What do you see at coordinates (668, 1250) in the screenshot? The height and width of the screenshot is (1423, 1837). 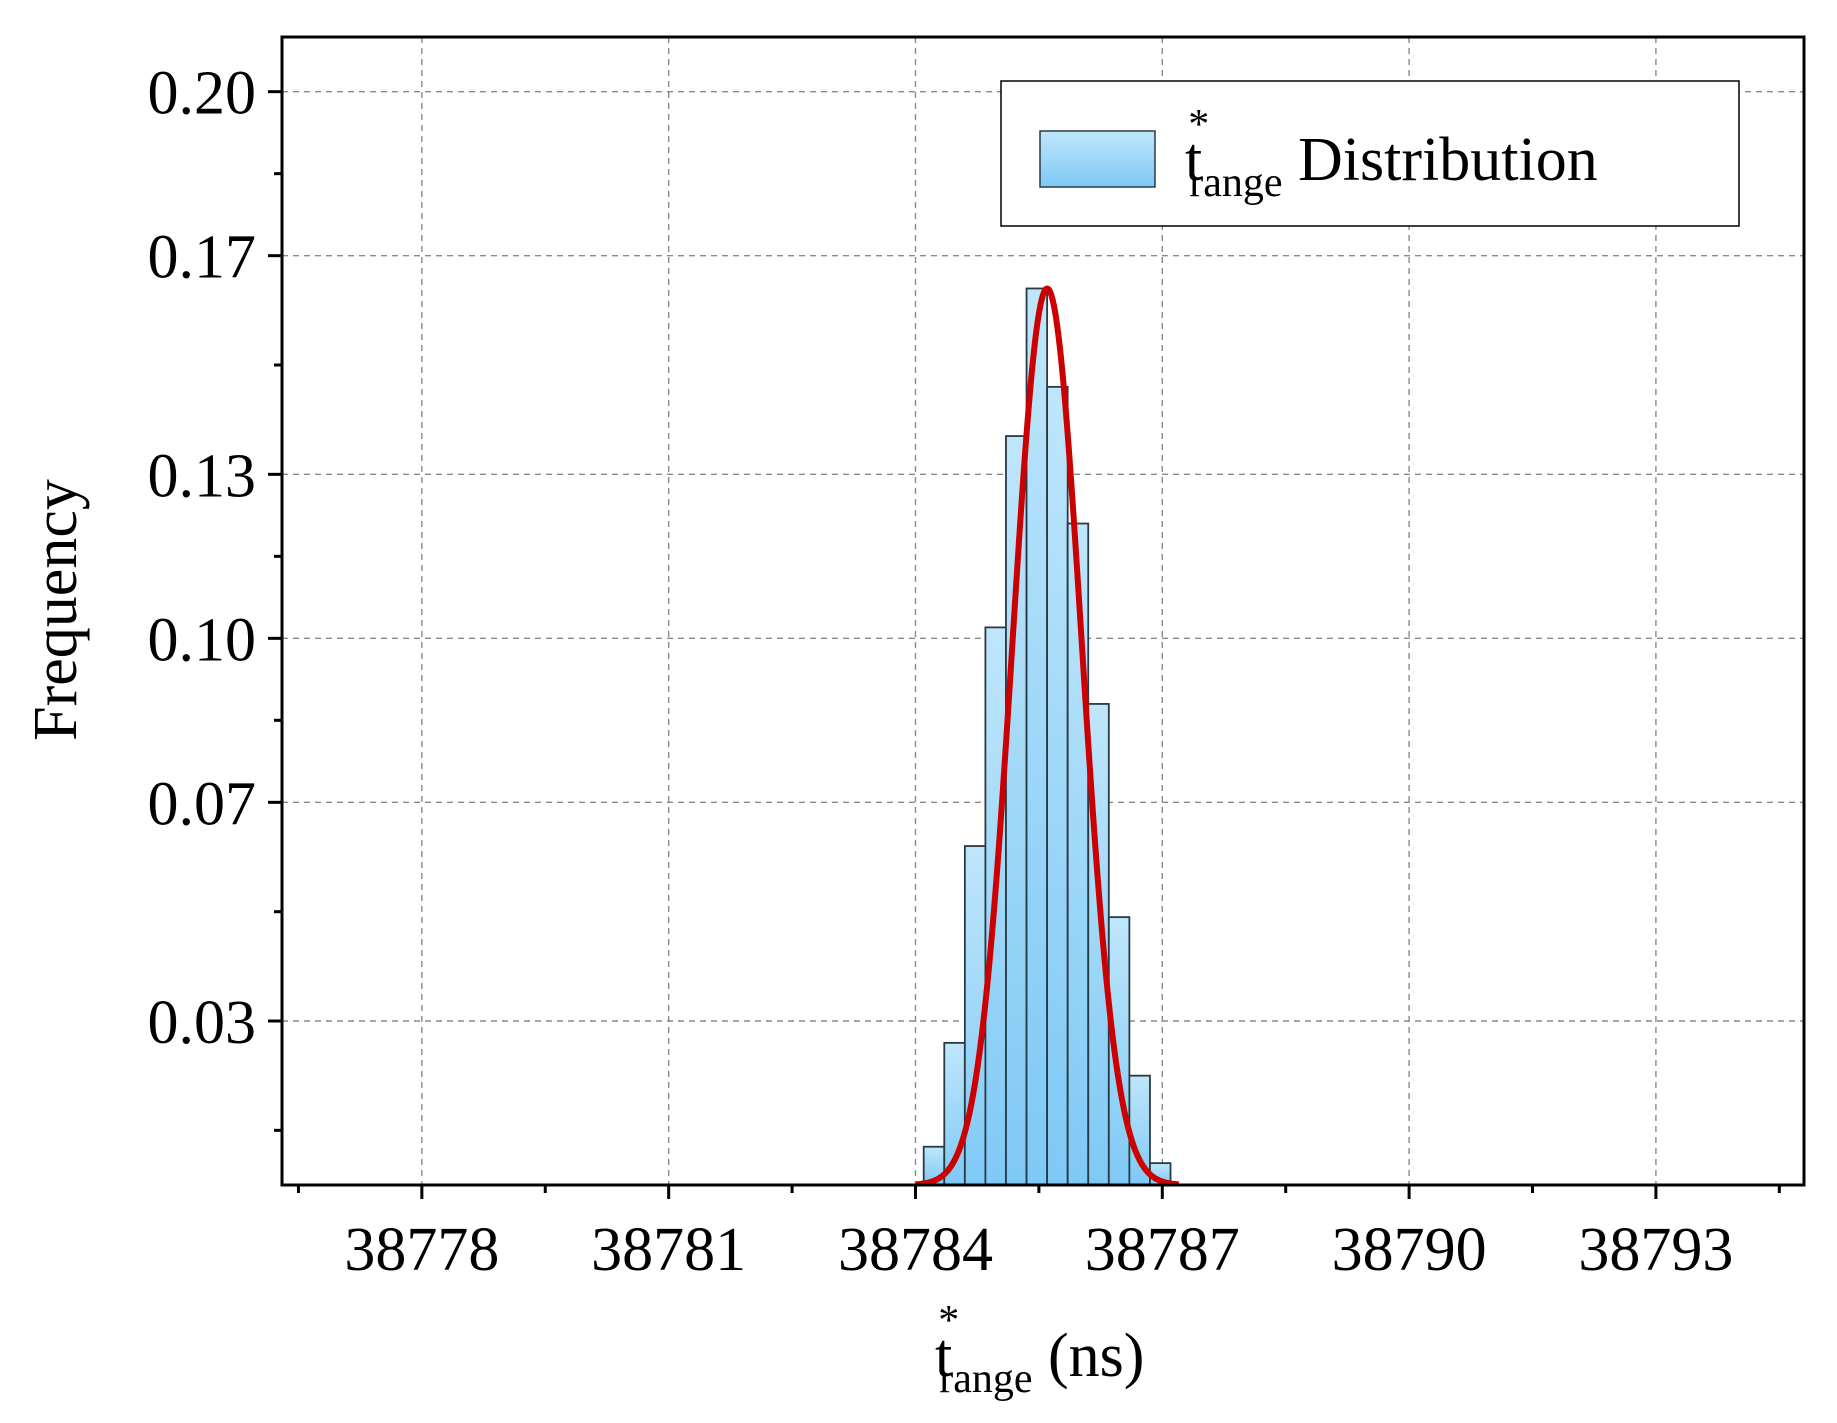 I see `x-tick-label-1: 38781` at bounding box center [668, 1250].